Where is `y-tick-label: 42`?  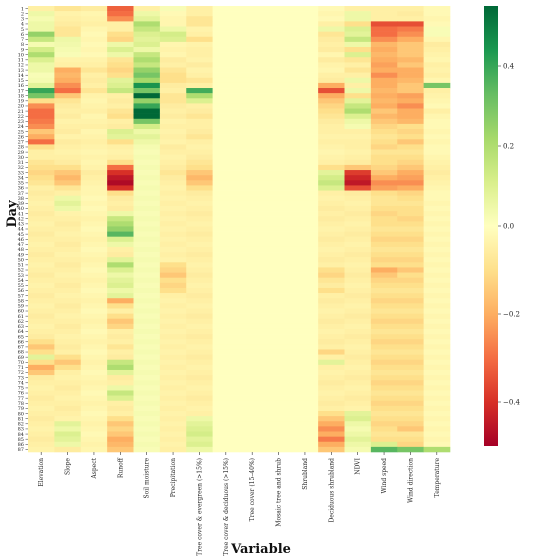 y-tick-label: 42 is located at coordinates (21, 219).